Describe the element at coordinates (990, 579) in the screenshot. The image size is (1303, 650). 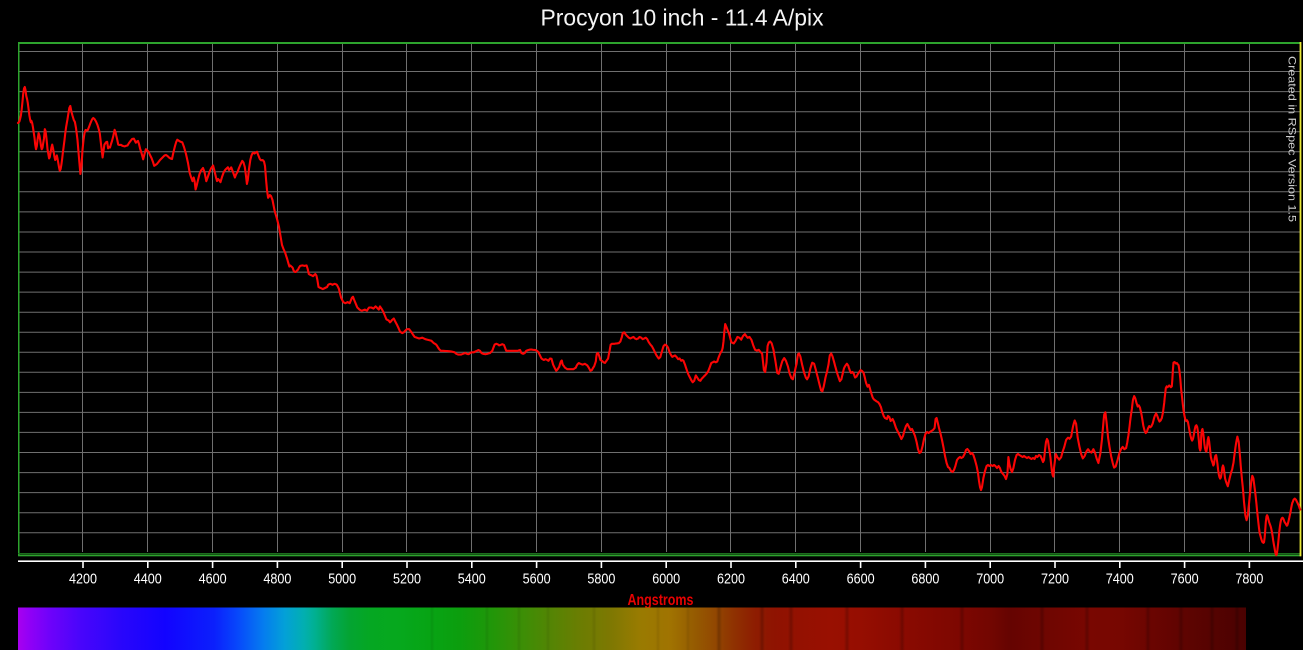
I see `svg-text: 7000` at that location.